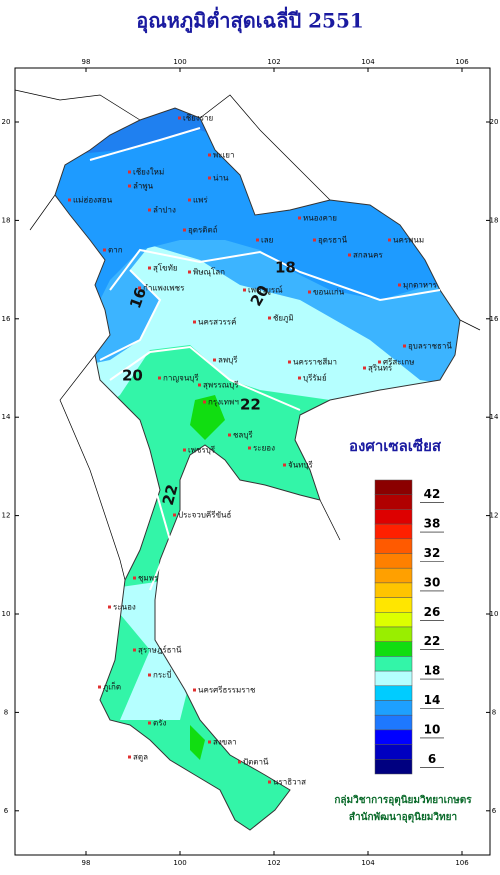  Describe the element at coordinates (225, 742) in the screenshot. I see `place-label: สงขลา` at that location.